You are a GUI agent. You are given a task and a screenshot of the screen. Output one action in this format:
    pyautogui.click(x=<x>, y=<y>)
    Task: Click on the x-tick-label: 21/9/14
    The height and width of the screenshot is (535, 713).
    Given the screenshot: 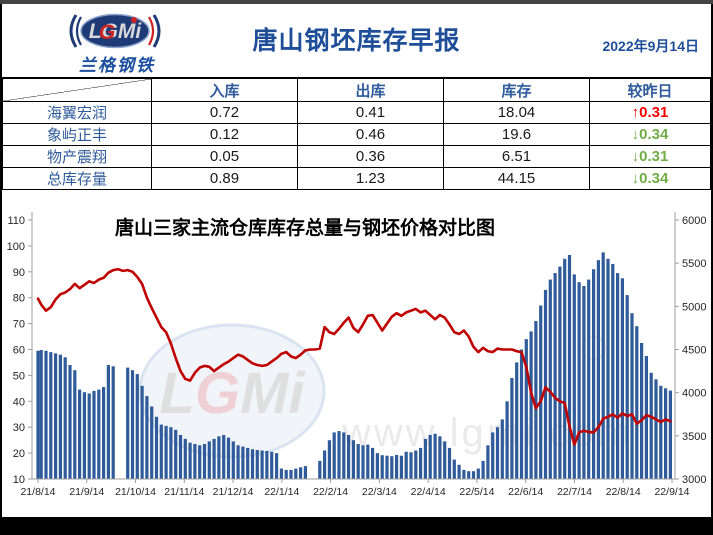 What is the action you would take?
    pyautogui.click(x=86, y=492)
    